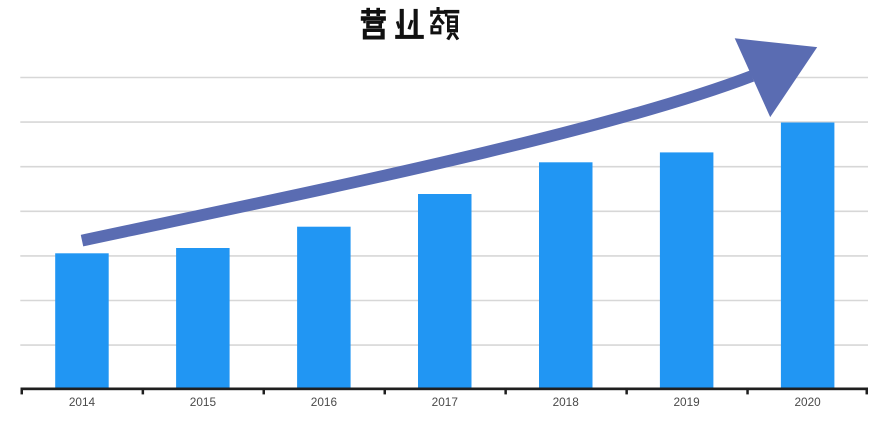 The height and width of the screenshot is (434, 881). What do you see at coordinates (203, 402) in the screenshot?
I see `svg-text: 2015` at bounding box center [203, 402].